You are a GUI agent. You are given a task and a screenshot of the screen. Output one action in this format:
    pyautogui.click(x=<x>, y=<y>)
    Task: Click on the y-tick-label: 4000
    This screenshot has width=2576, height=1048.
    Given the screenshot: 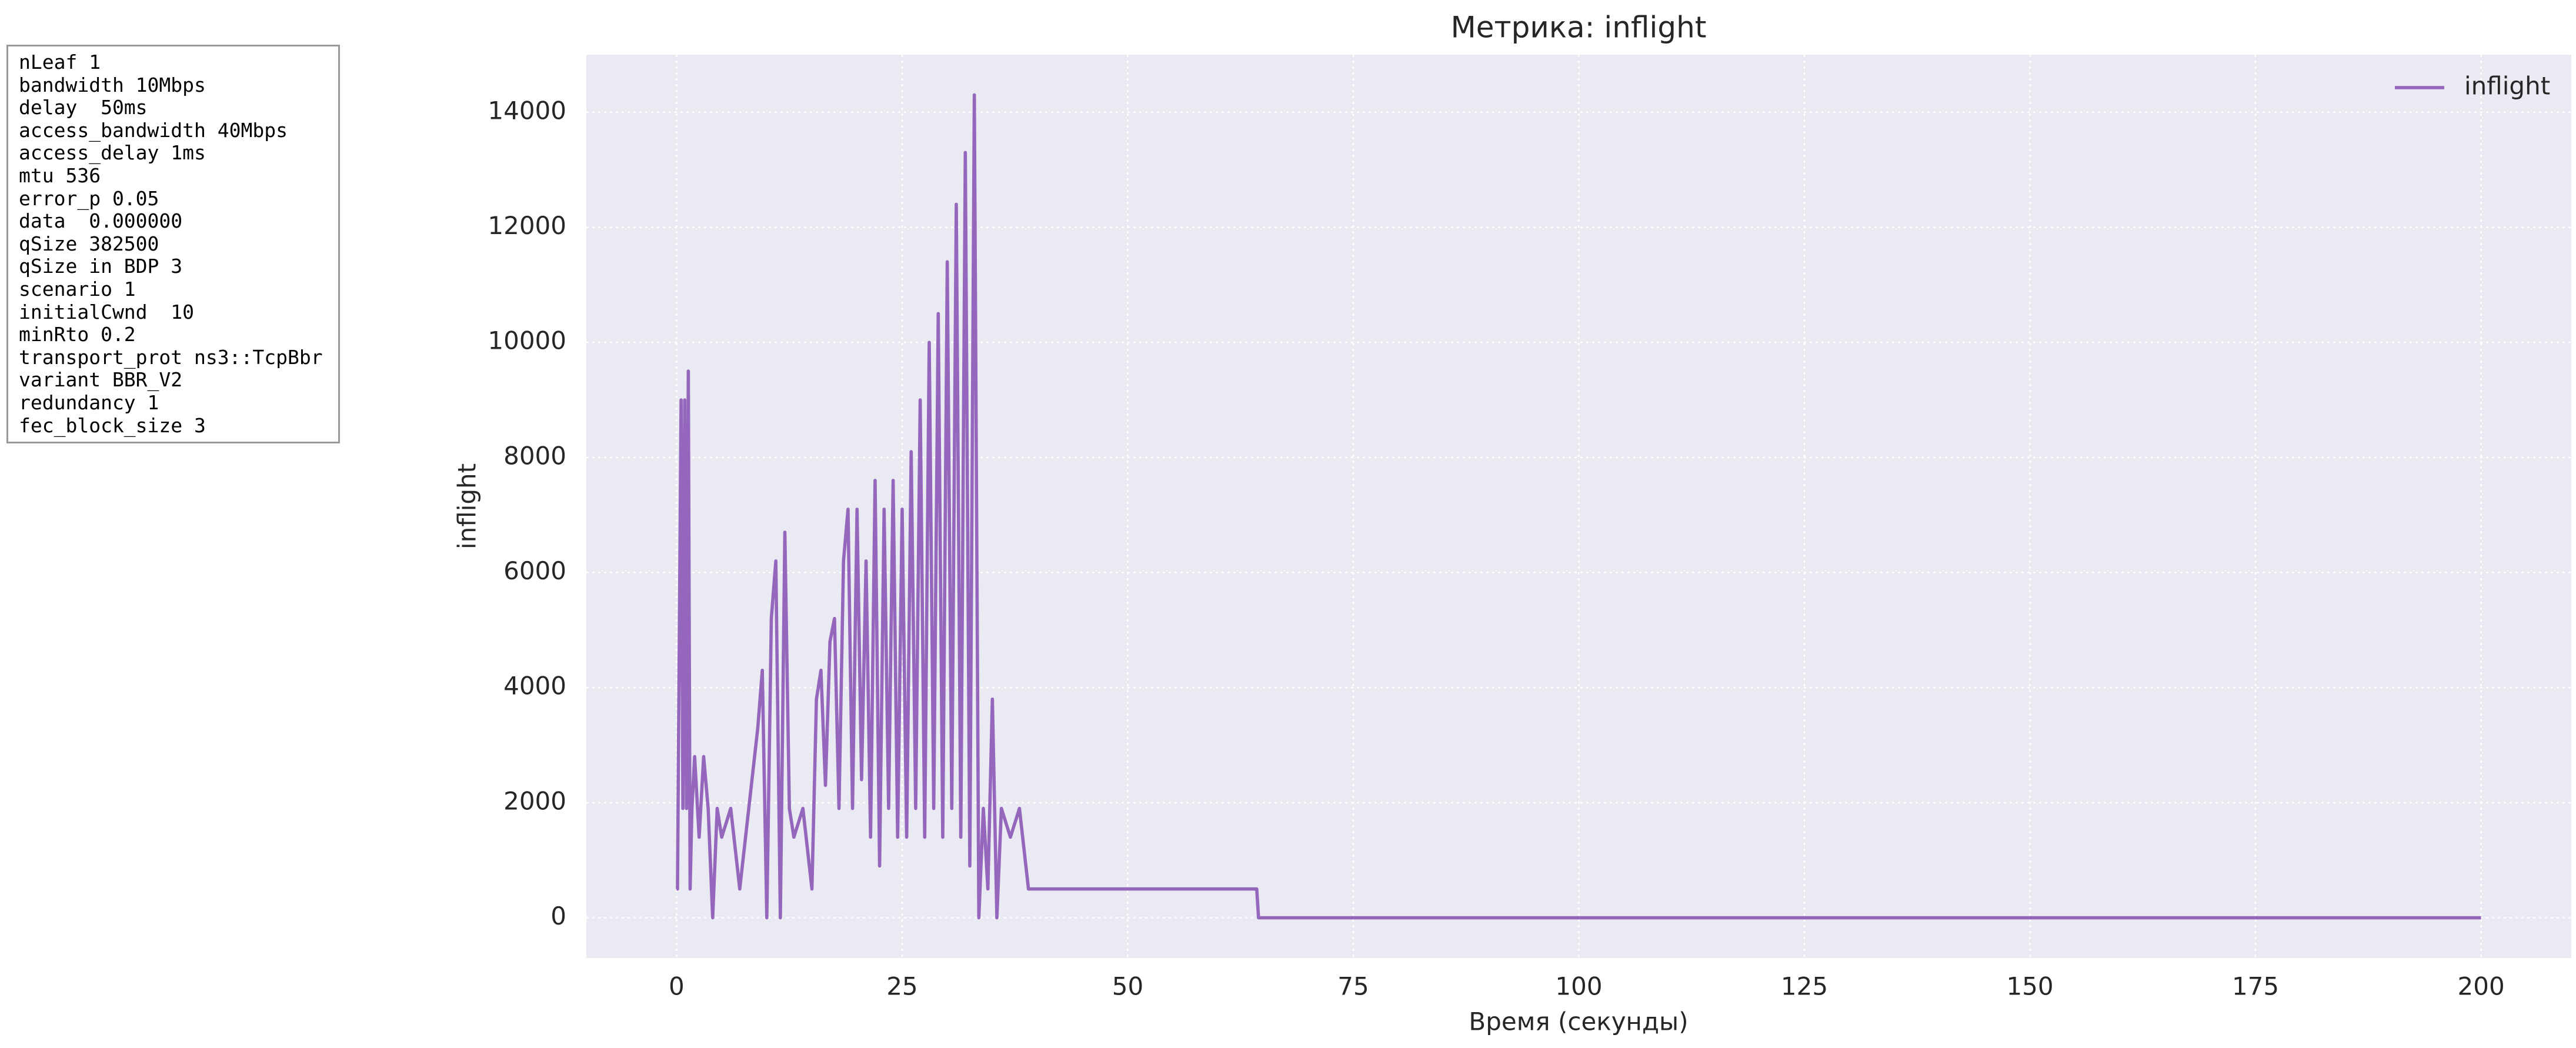 What is the action you would take?
    pyautogui.click(x=534, y=686)
    